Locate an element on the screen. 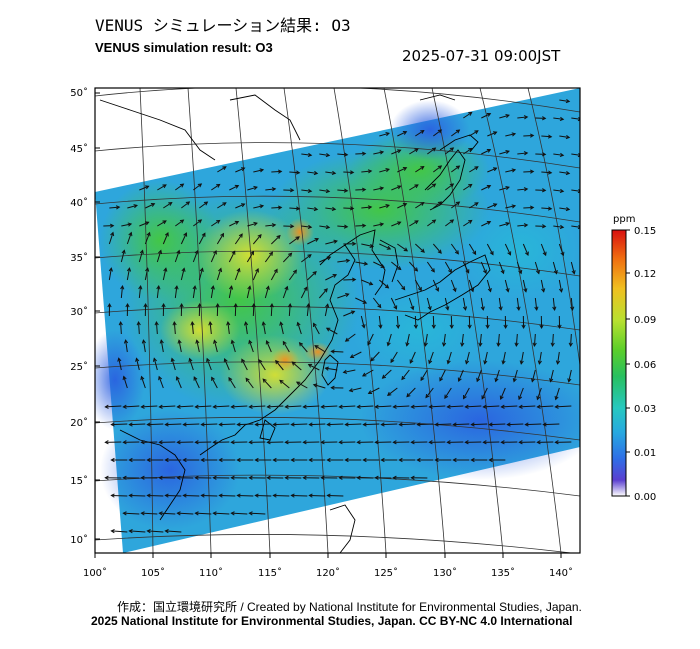  lon-tick: 115˚ is located at coordinates (270, 573).